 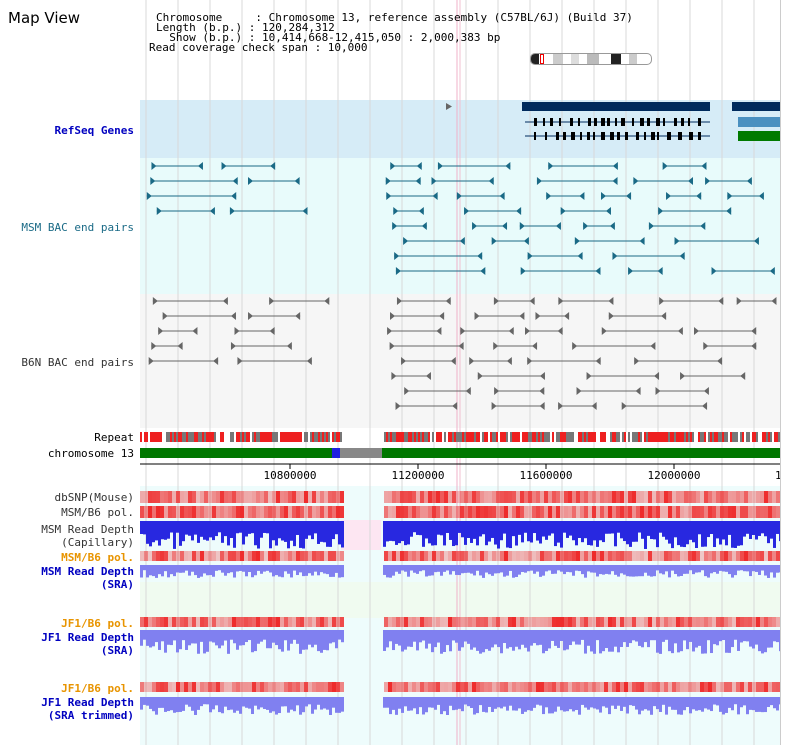 What do you see at coordinates (245, 27) in the screenshot?
I see `length-info: Length (b.p.) : 120,284,312` at bounding box center [245, 27].